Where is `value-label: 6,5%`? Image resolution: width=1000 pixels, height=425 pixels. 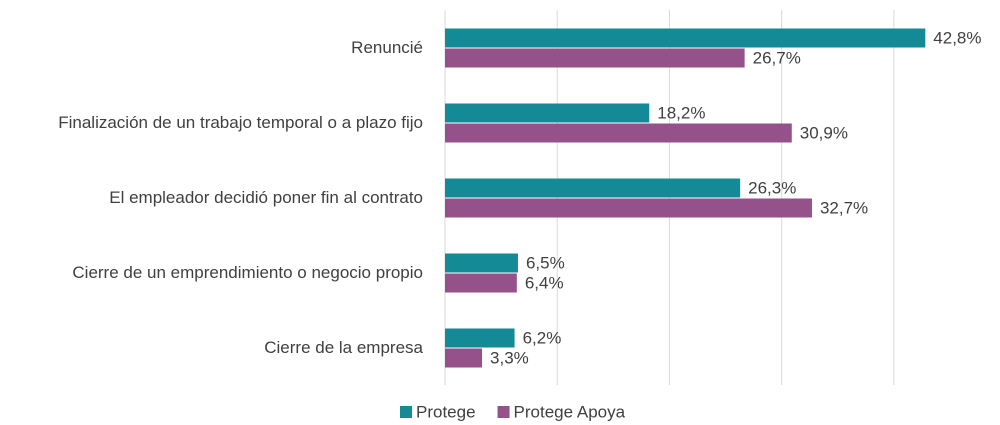
value-label: 6,5% is located at coordinates (545, 262).